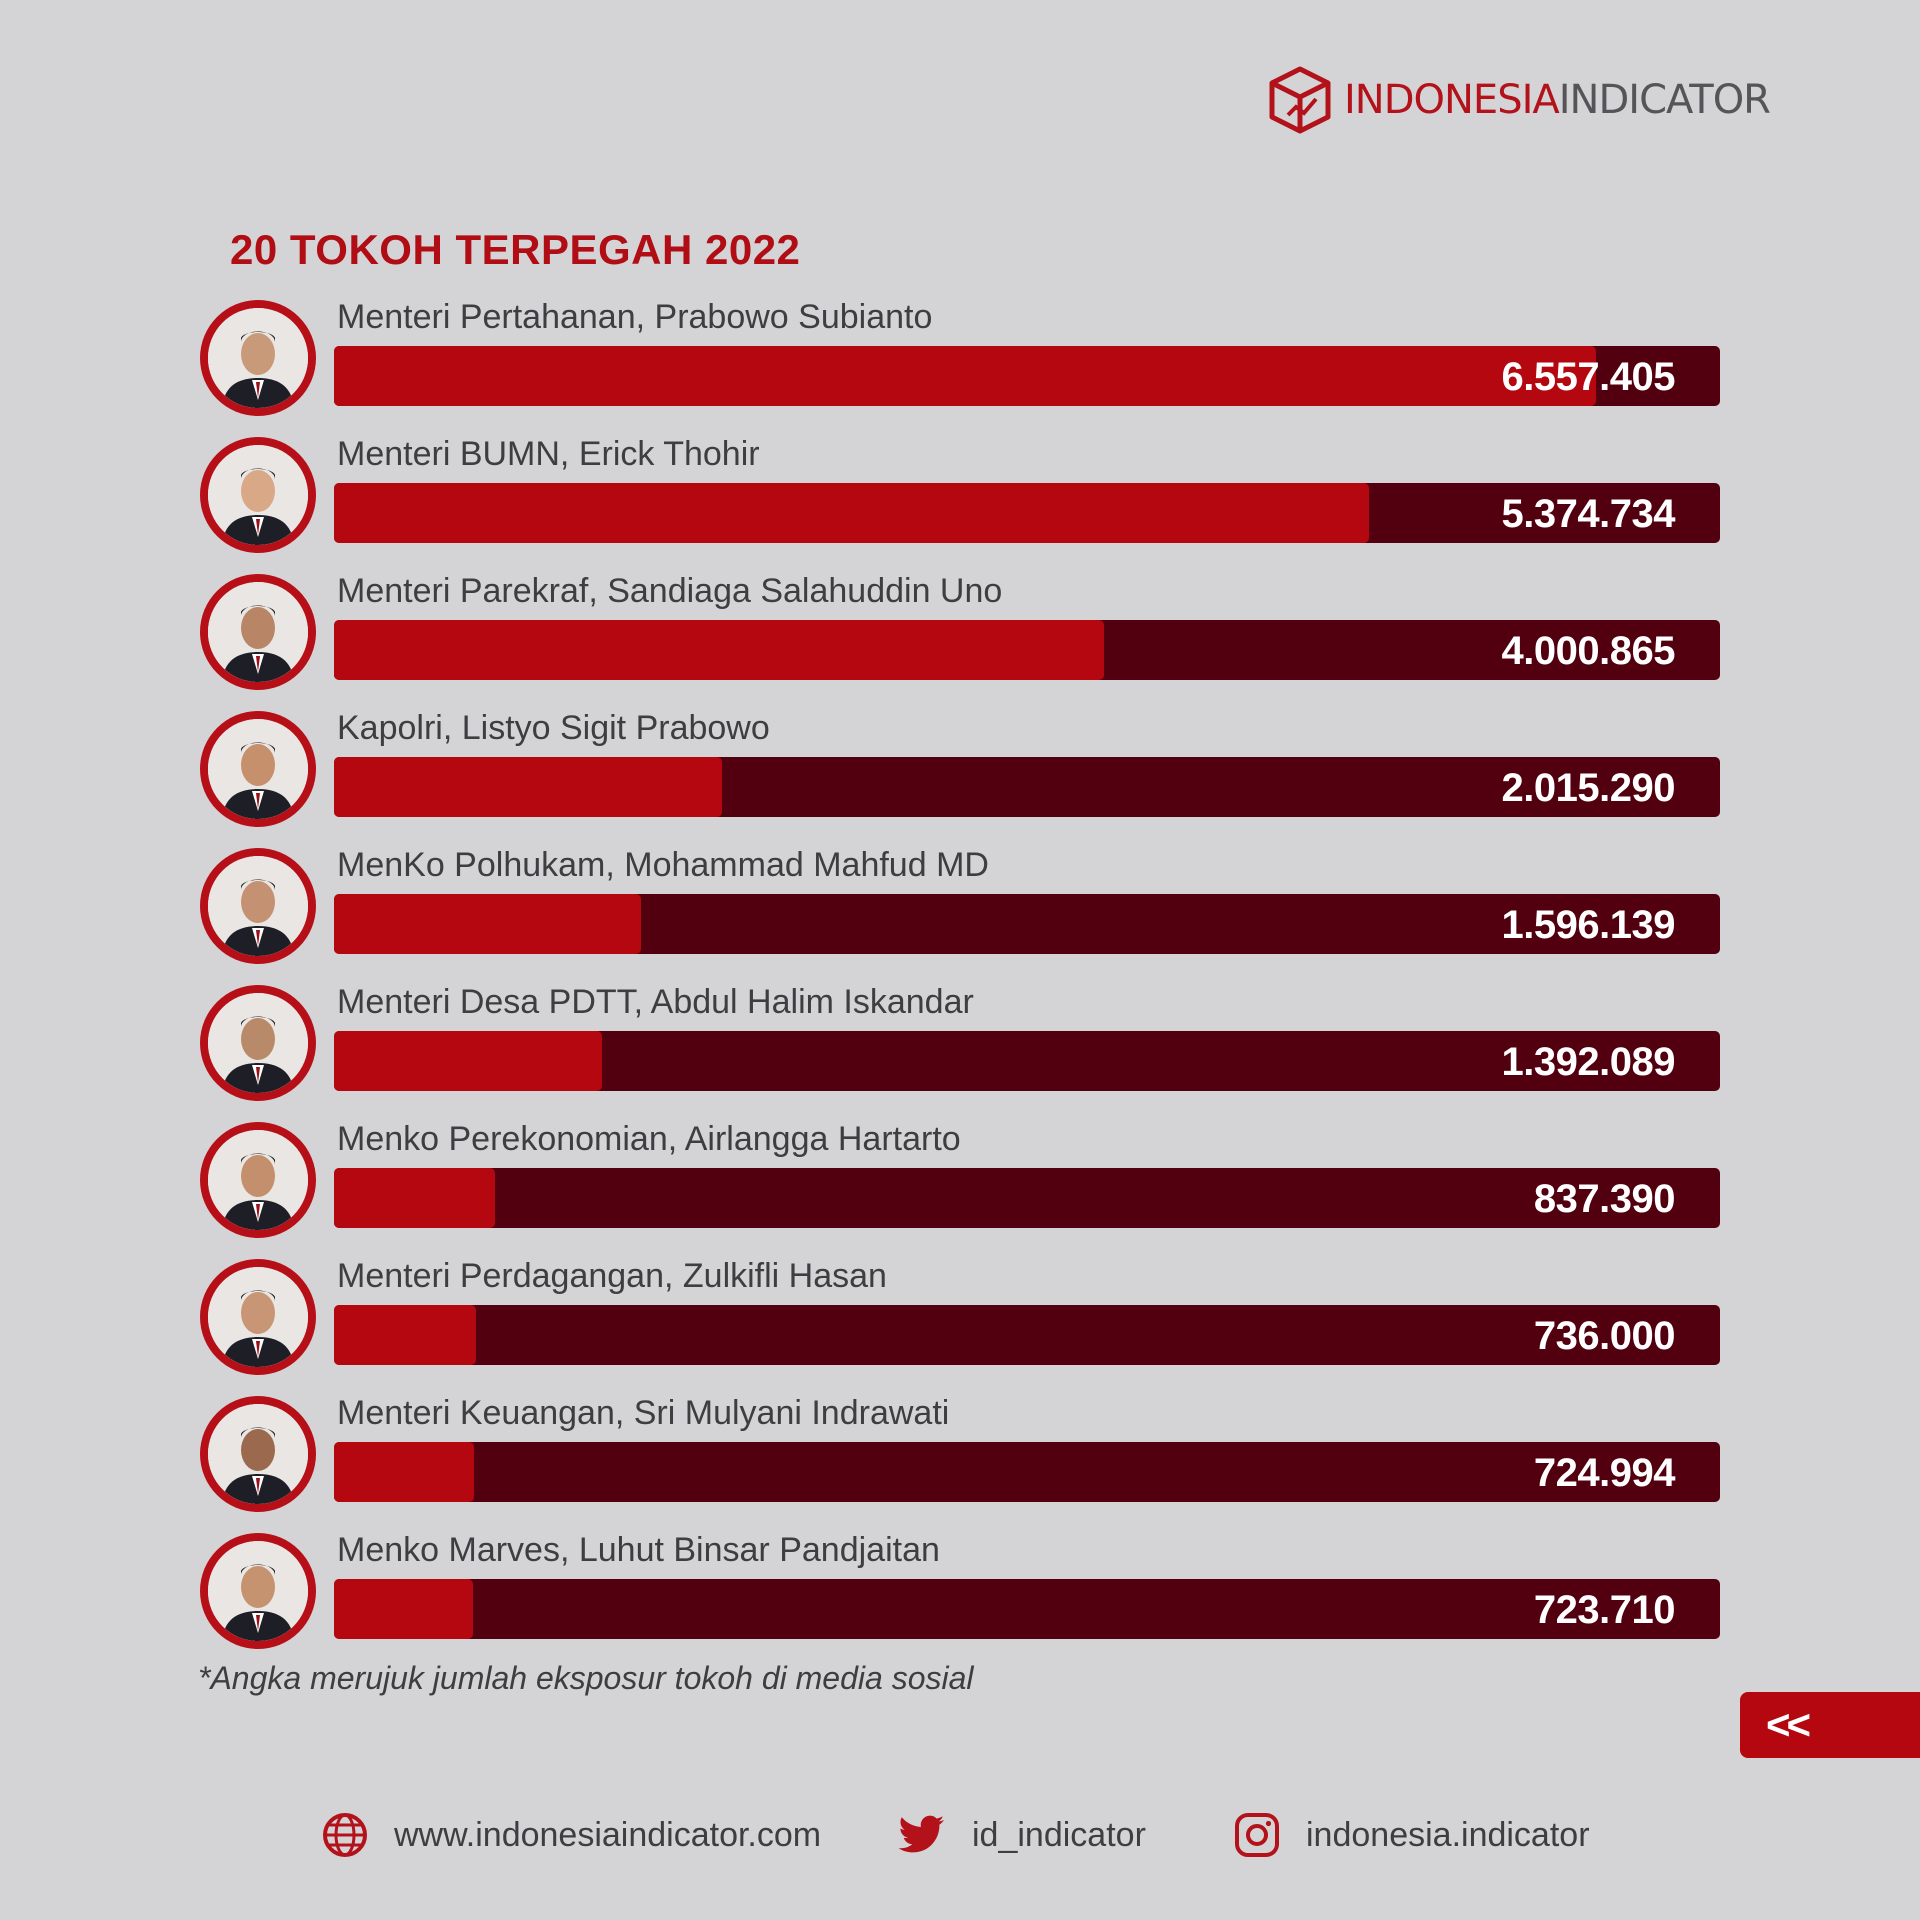 Image resolution: width=1920 pixels, height=1920 pixels. What do you see at coordinates (1588, 377) in the screenshot?
I see `bar-value-label: 6.557.405` at bounding box center [1588, 377].